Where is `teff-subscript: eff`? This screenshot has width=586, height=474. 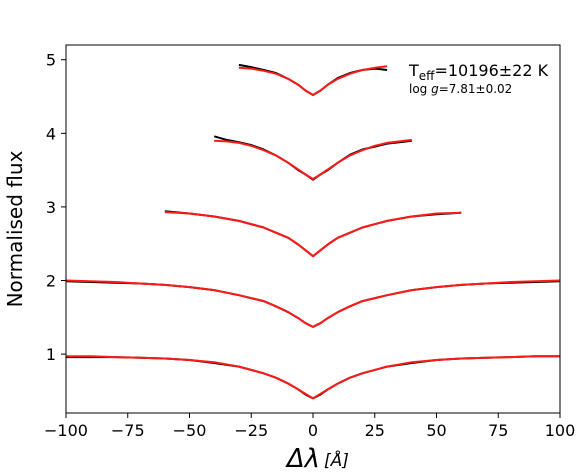
teff-subscript: eff is located at coordinates (427, 76).